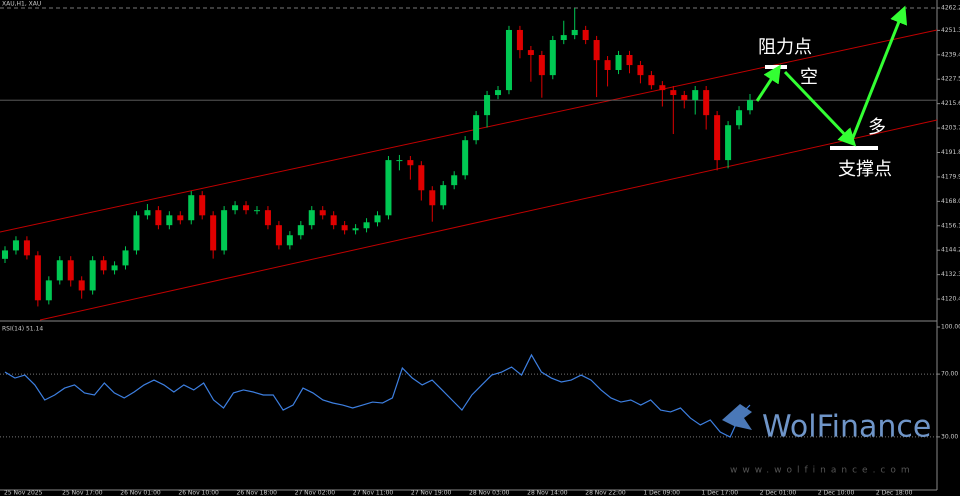 This screenshot has height=496, width=960. What do you see at coordinates (547, 493) in the screenshot?
I see `x-tick-label: 28 Nov 14:00` at bounding box center [547, 493].